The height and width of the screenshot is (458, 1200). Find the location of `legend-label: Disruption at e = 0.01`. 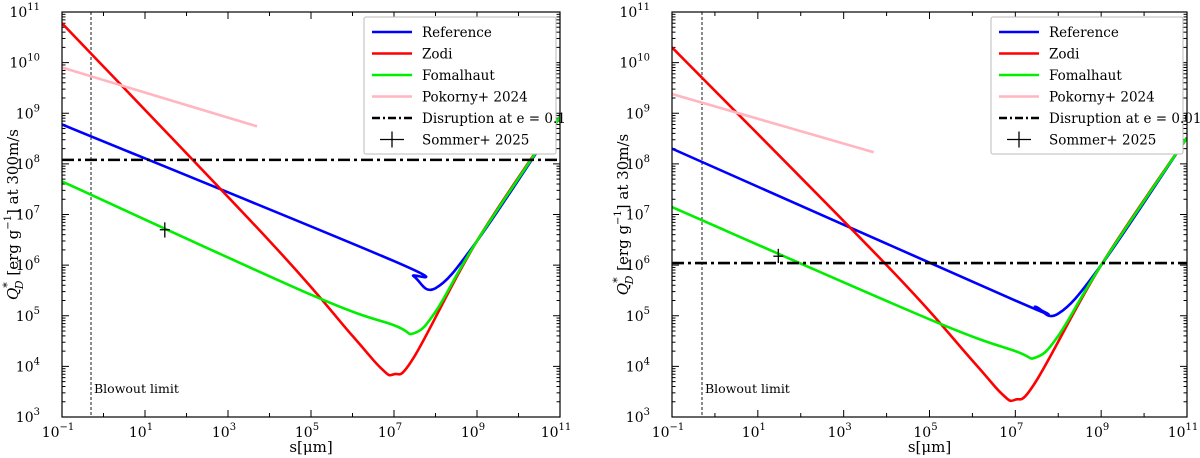

legend-label: Disruption at e = 0.01 is located at coordinates (1124, 119).